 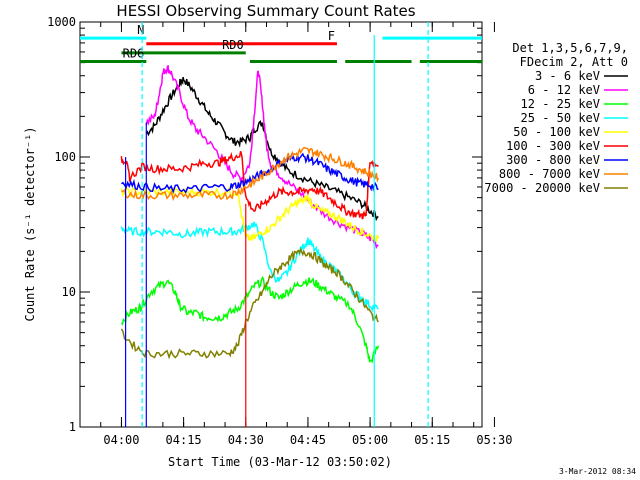 I want to click on x-tick-label: 04:30, so click(x=246, y=440).